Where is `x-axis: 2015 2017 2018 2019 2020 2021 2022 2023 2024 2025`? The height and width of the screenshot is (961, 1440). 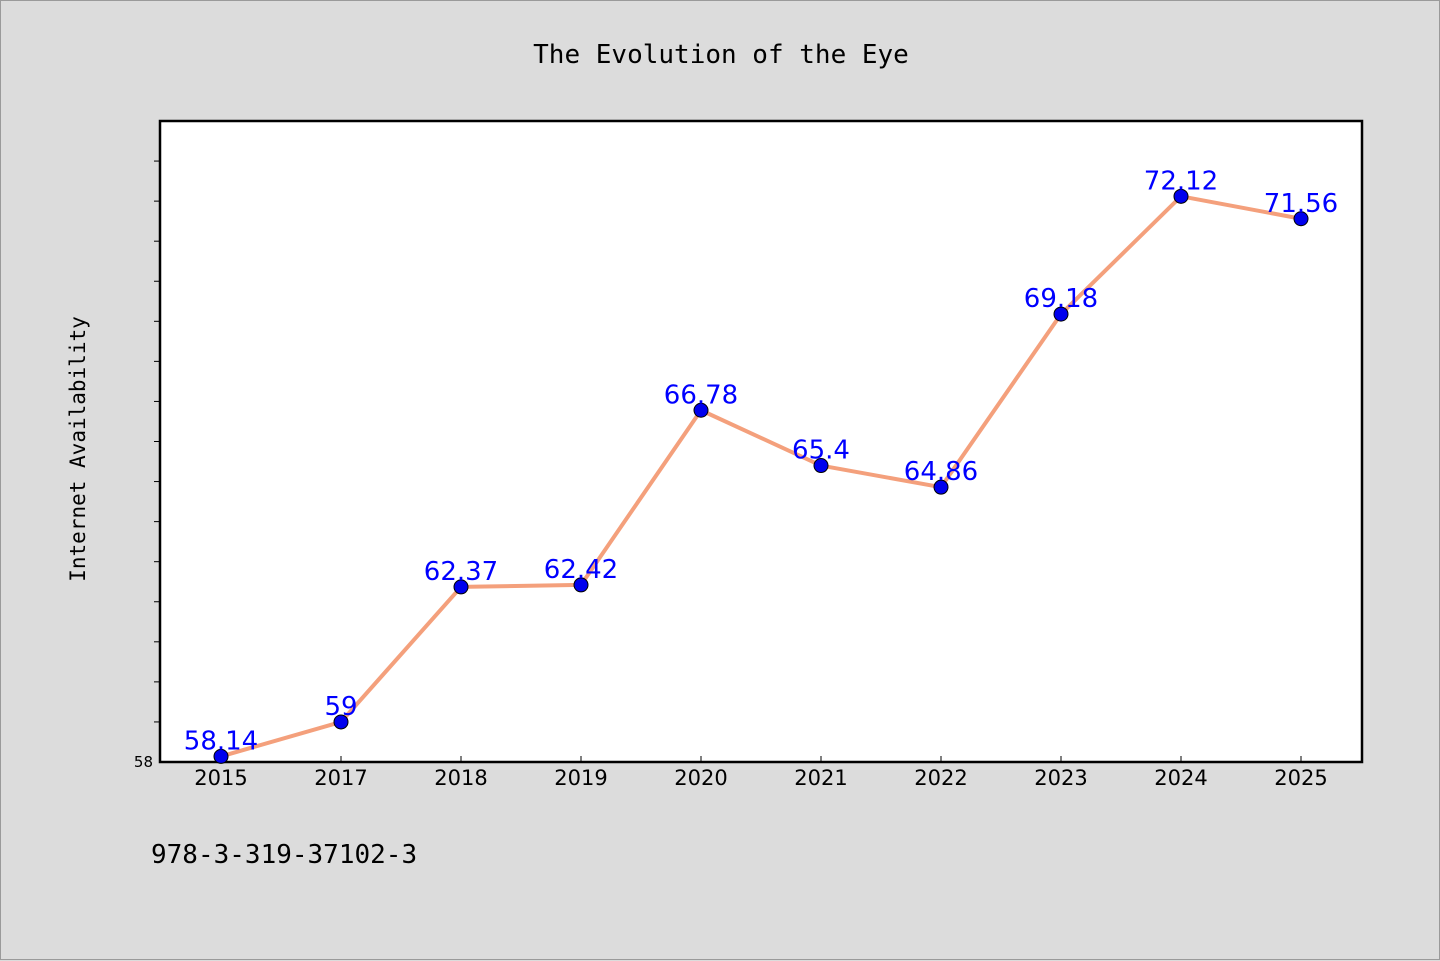 x-axis: 2015 2017 2018 2019 2020 2021 2022 2023 2024 2025 is located at coordinates (761, 773).